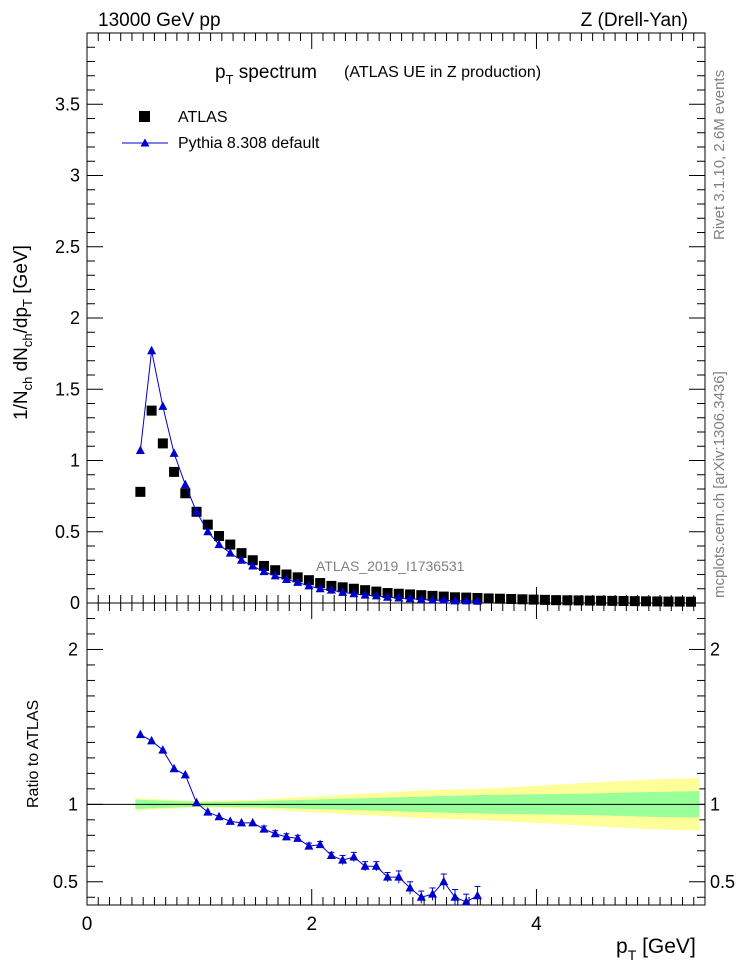 This screenshot has width=746, height=972. What do you see at coordinates (33, 754) in the screenshot?
I see `ratio-y-axis-label: Ratio to ATLAS` at bounding box center [33, 754].